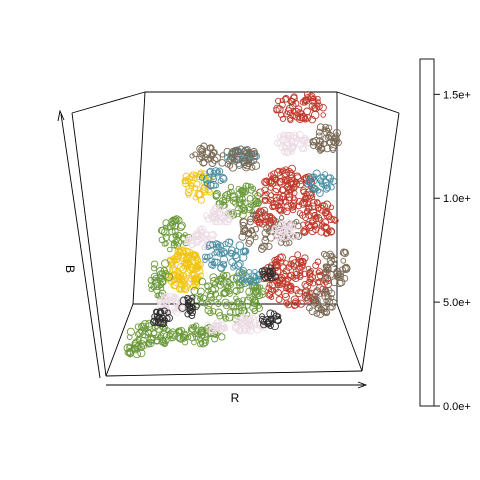  Describe the element at coordinates (89, 244) in the screenshot. I see `box-edge-left-front` at that location.